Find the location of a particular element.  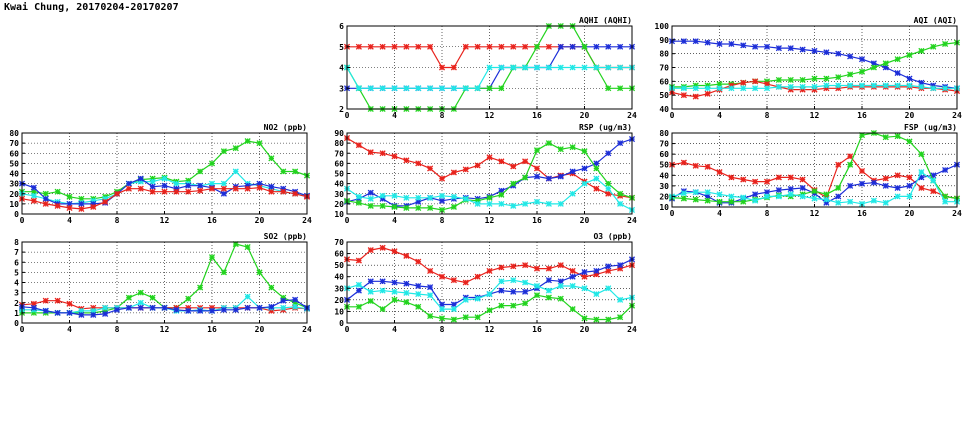

y-tick-label: 5 is located at coordinates (341, 47).